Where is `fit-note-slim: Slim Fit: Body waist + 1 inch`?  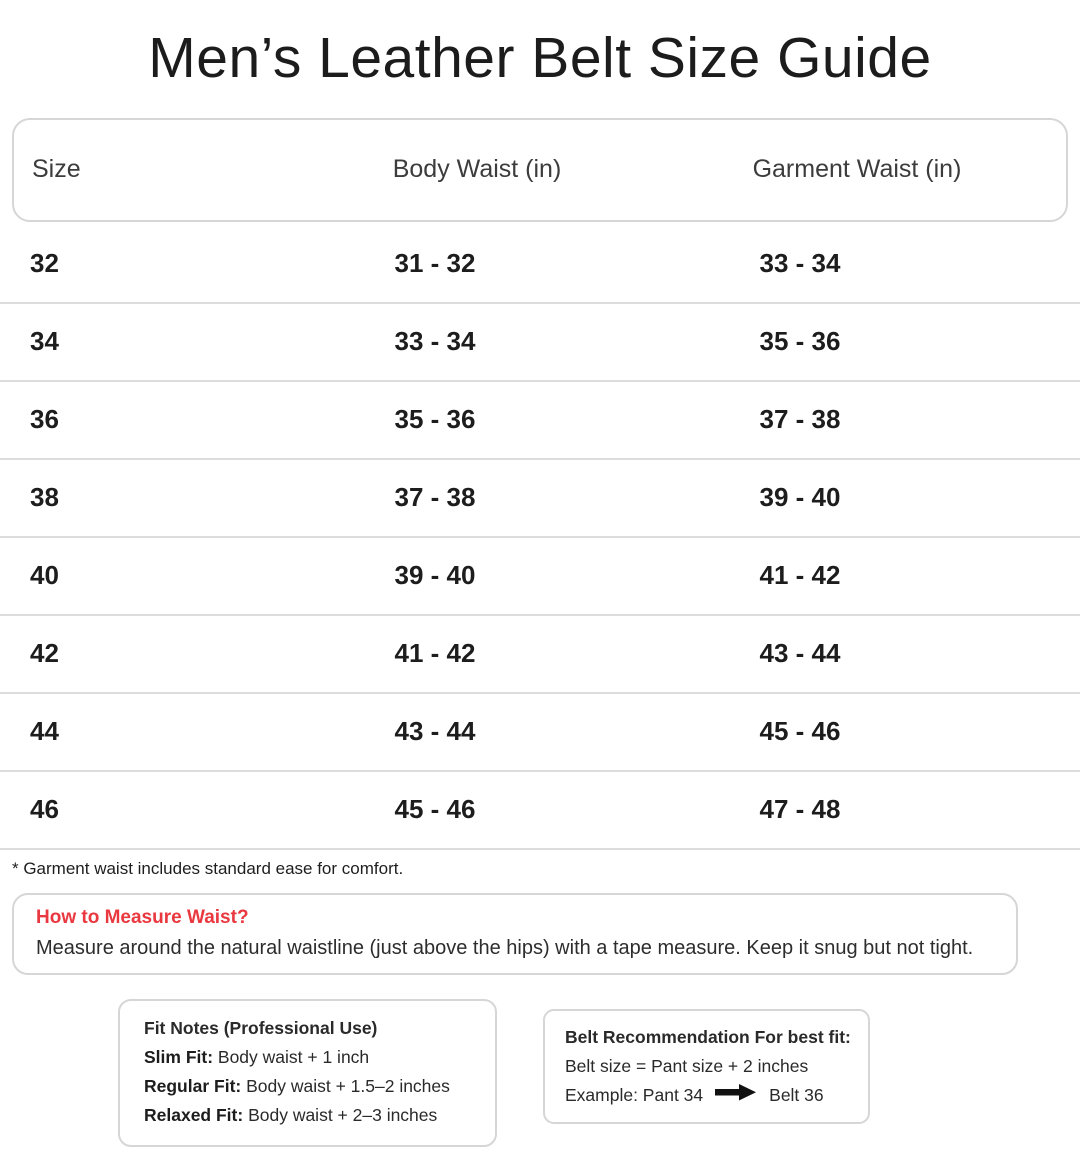 fit-note-slim: Slim Fit: Body waist + 1 inch is located at coordinates (314, 1057).